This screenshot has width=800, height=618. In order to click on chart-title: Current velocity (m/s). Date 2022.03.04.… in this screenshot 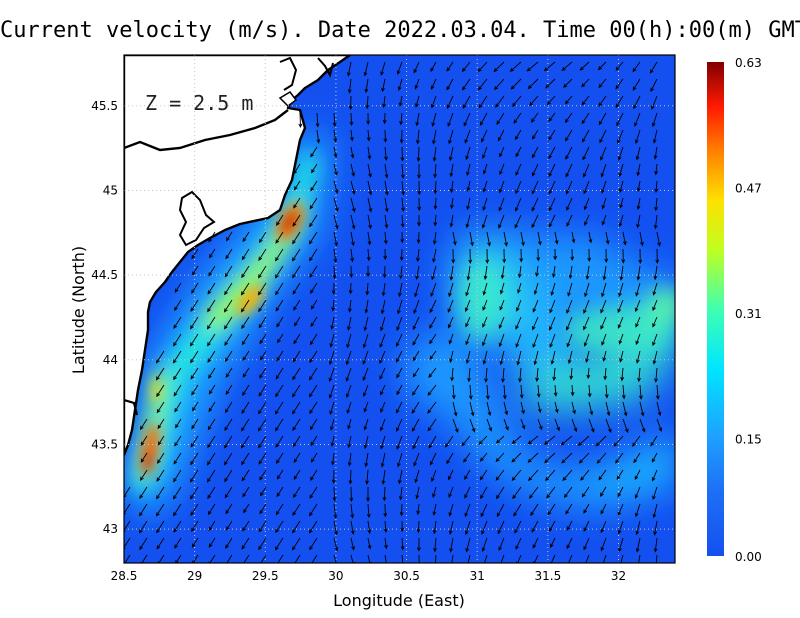, I will do `click(400, 30)`.